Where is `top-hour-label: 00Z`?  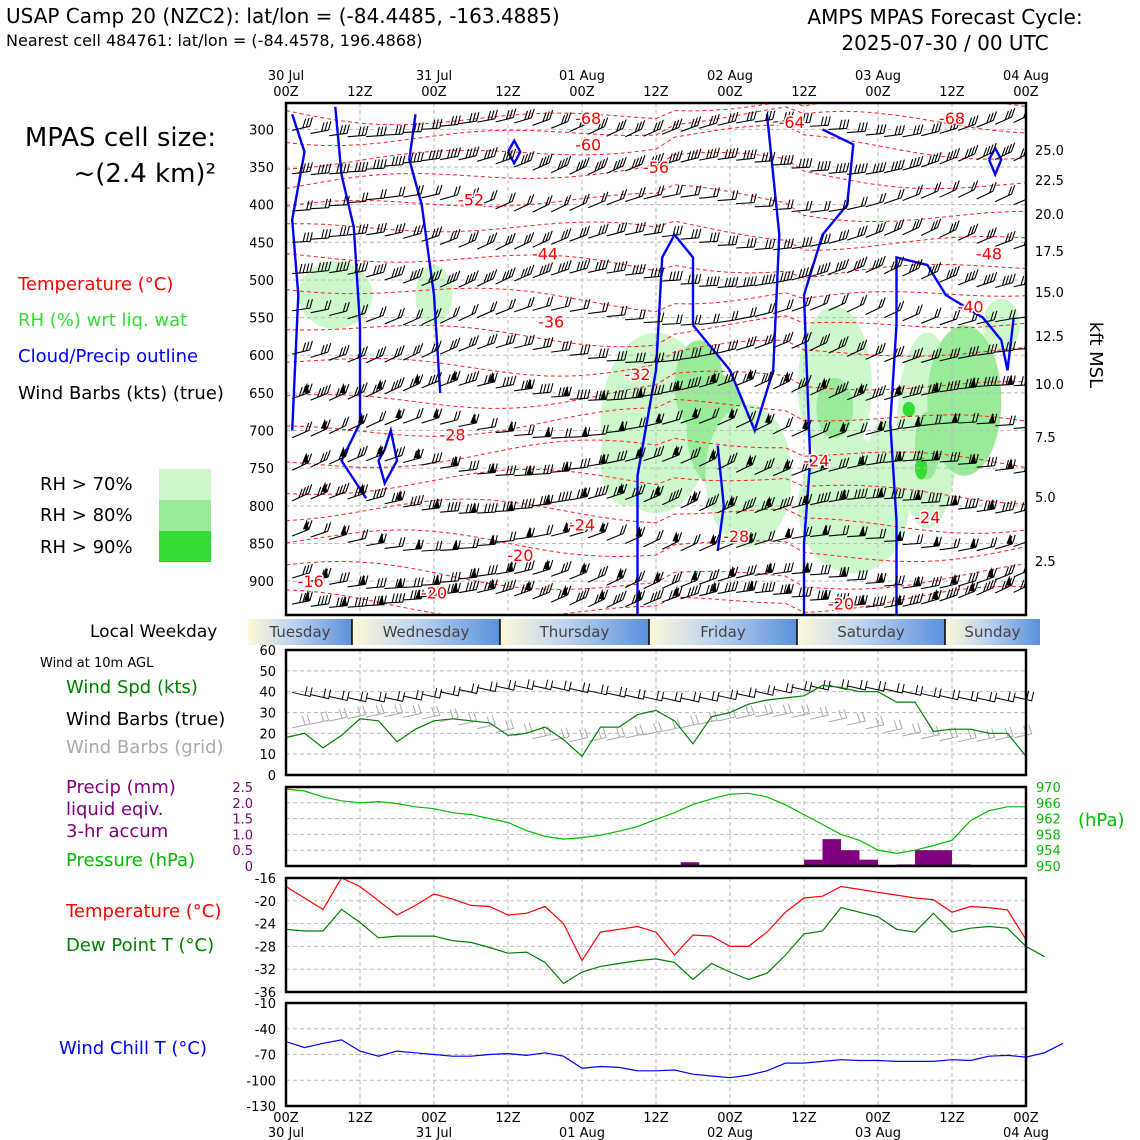
top-hour-label: 00Z is located at coordinates (582, 92).